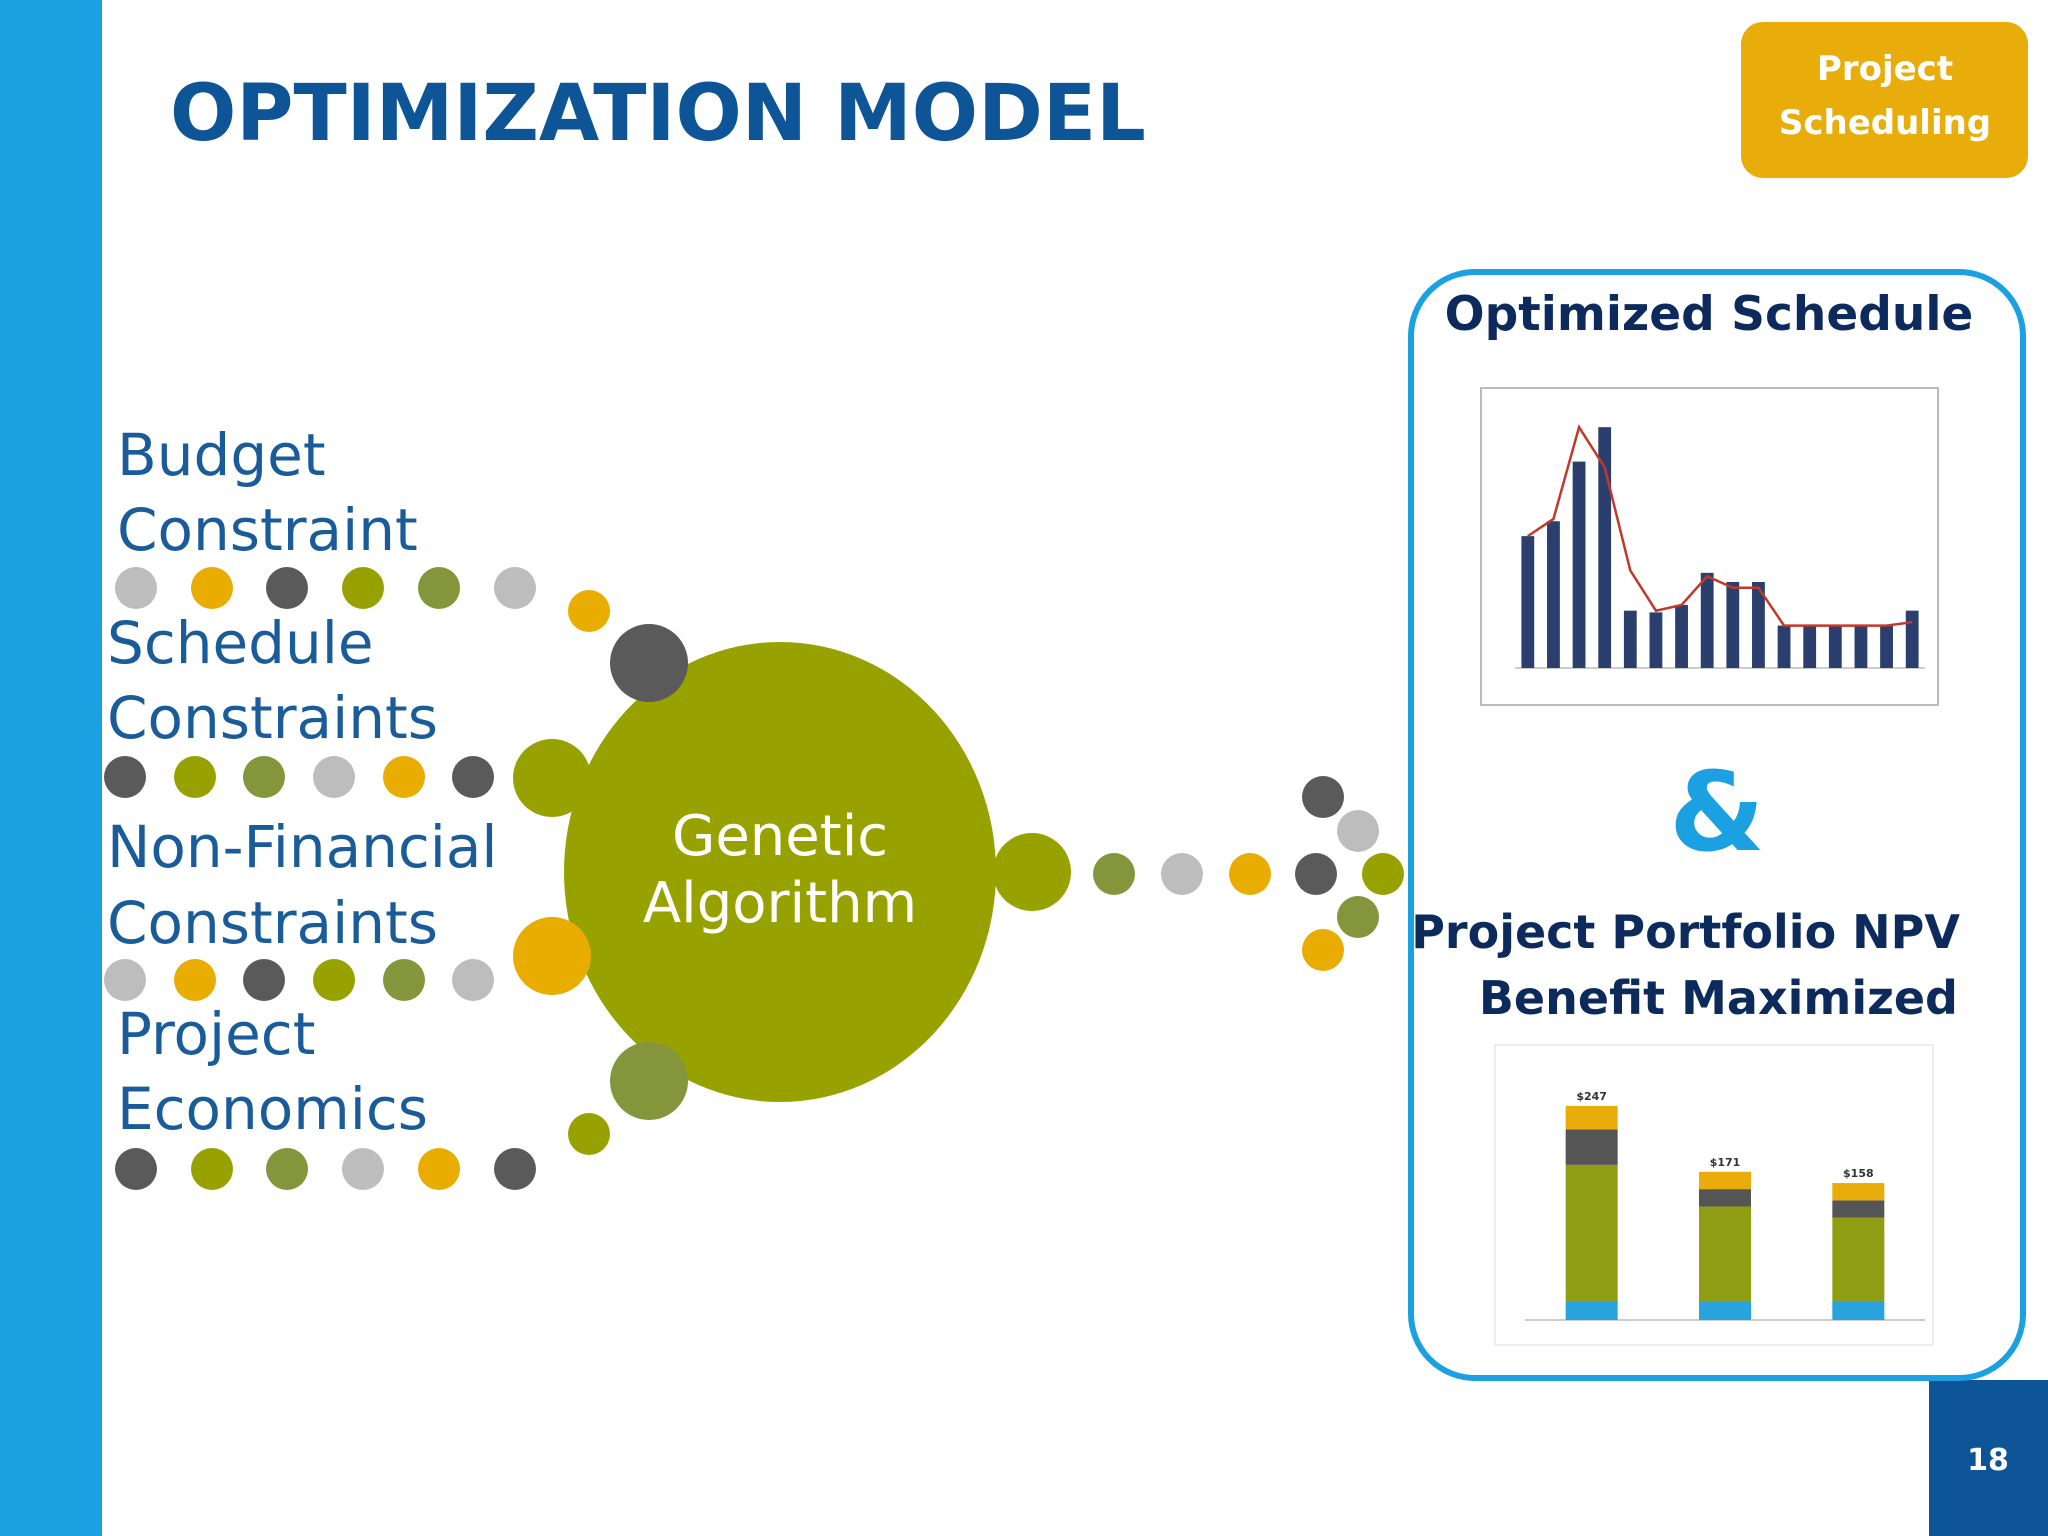 The image size is (2048, 1536). Describe the element at coordinates (1725, 1162) in the screenshot. I see `total-label: $171` at that location.